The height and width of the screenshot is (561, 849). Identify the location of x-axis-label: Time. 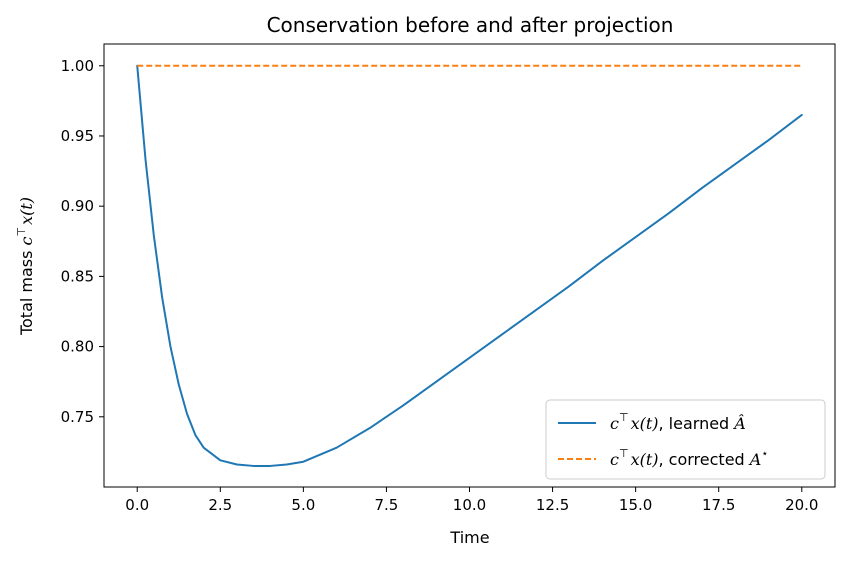
(469, 537).